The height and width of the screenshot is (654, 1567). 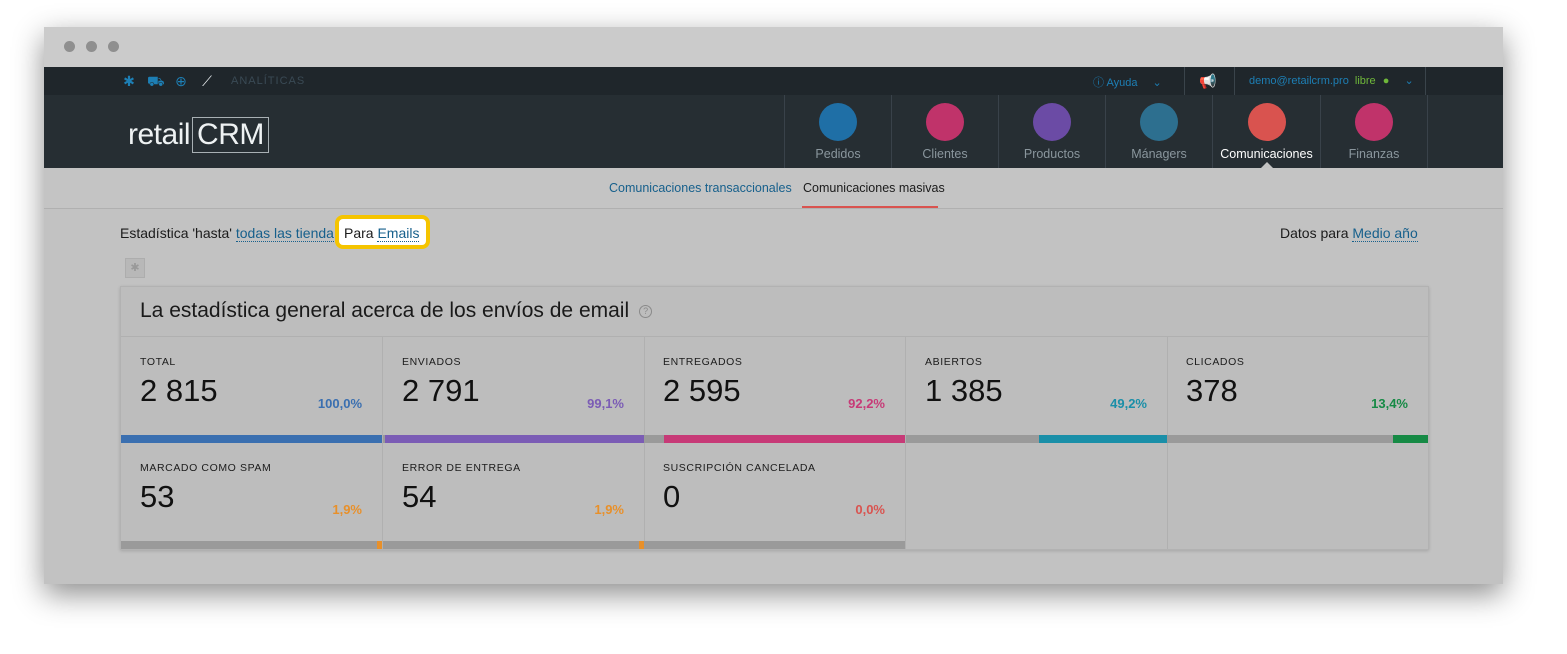 I want to click on stat-card: MARCADO COMO SPAM 53 1,9%, so click(x=252, y=496).